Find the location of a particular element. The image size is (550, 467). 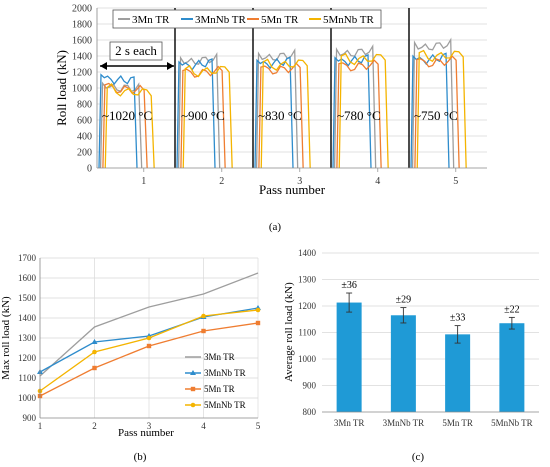

legend-b-label-3mn-tr: 3Mn TR is located at coordinates (219, 357).